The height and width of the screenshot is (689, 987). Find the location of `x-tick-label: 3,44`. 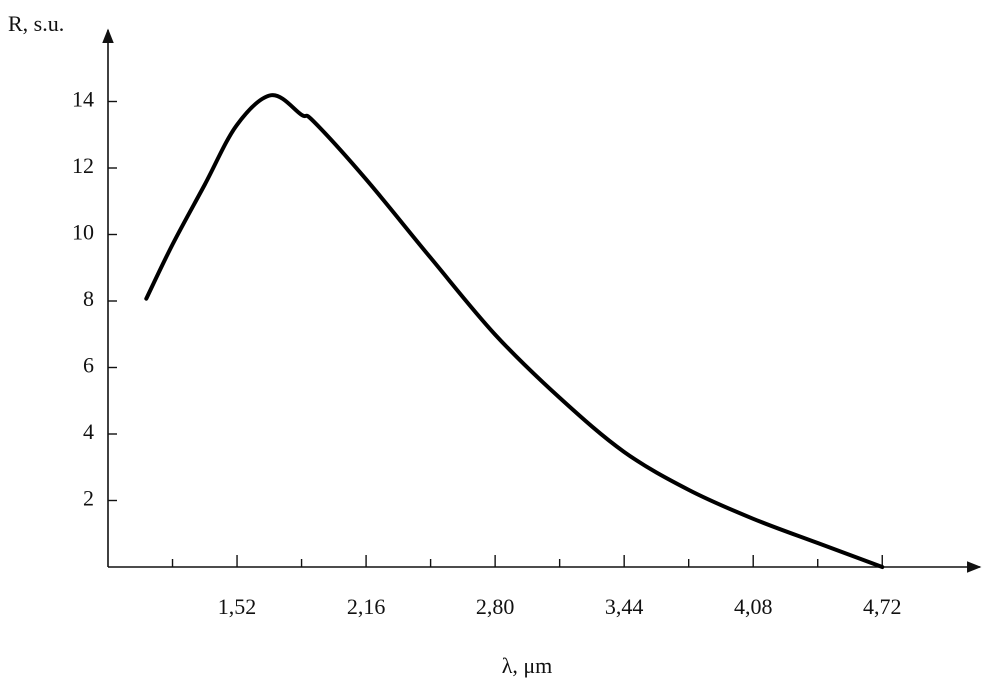

x-tick-label: 3,44 is located at coordinates (624, 606).